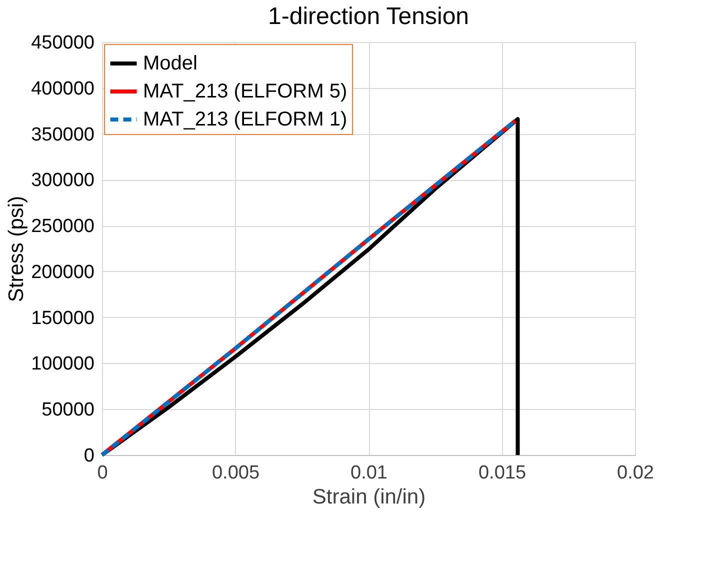 This screenshot has height=584, width=727. I want to click on chart-title: 1-direction Tension, so click(369, 16).